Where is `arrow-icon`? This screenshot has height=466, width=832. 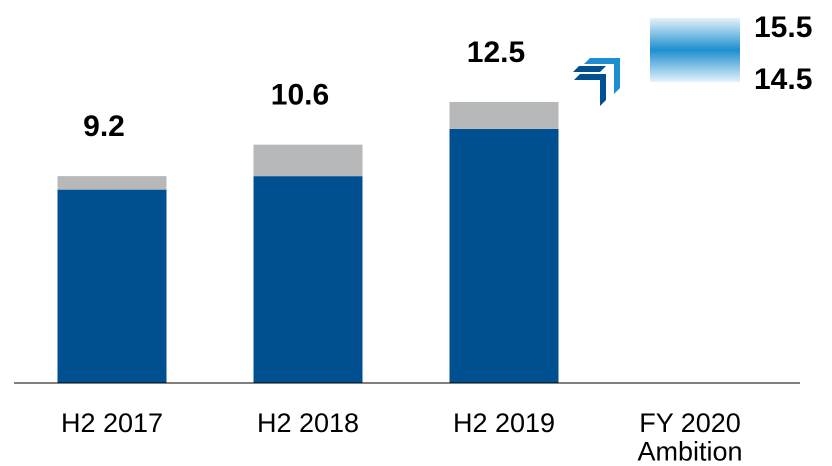
arrow-icon is located at coordinates (596, 82).